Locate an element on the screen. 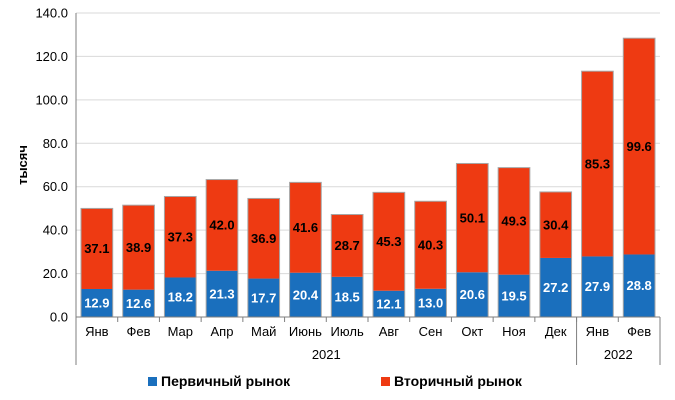 Image resolution: width=675 pixels, height=400 pixels. x-tick-label: Июнь is located at coordinates (305, 331).